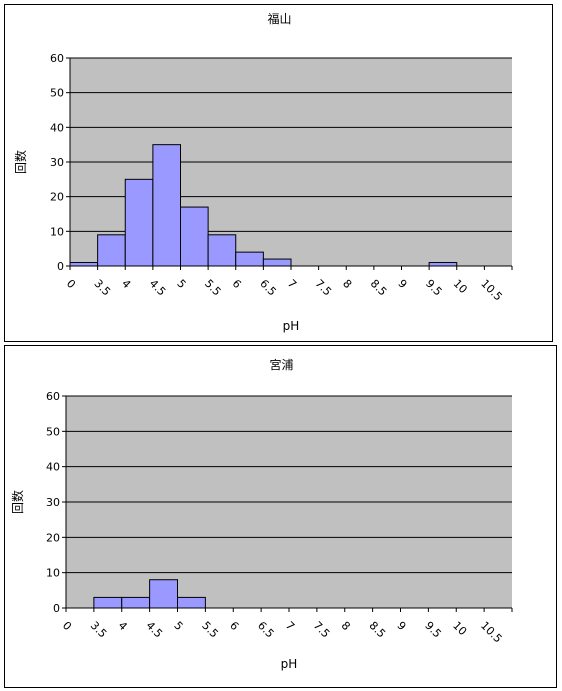  Describe the element at coordinates (222, 250) in the screenshot. I see `bar-5.5` at that location.